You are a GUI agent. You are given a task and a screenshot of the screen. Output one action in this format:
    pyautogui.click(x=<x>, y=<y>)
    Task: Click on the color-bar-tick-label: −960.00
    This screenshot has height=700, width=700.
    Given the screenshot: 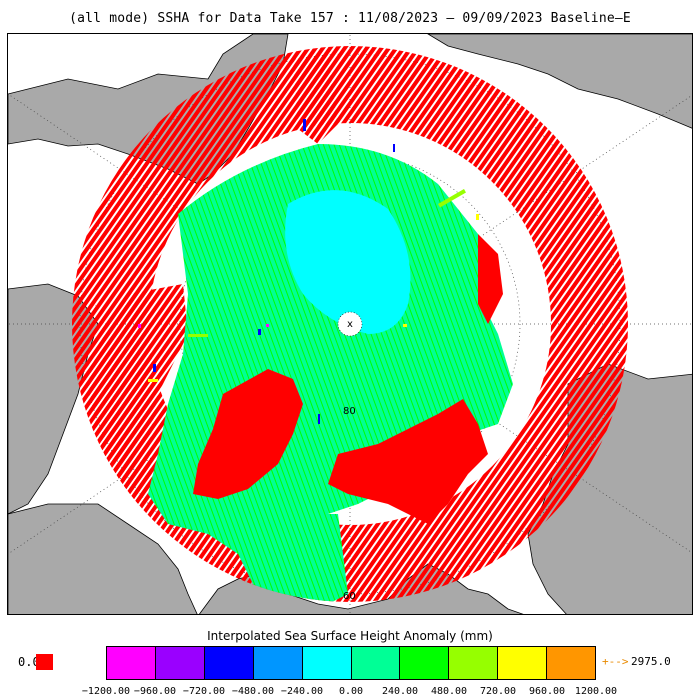 What is the action you would take?
    pyautogui.click(x=155, y=691)
    